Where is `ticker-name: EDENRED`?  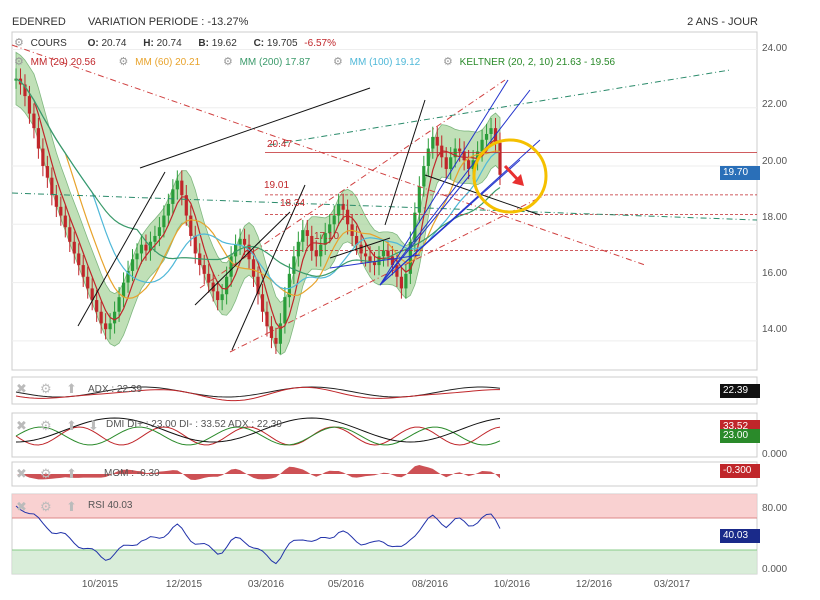 ticker-name: EDENRED is located at coordinates (39, 22).